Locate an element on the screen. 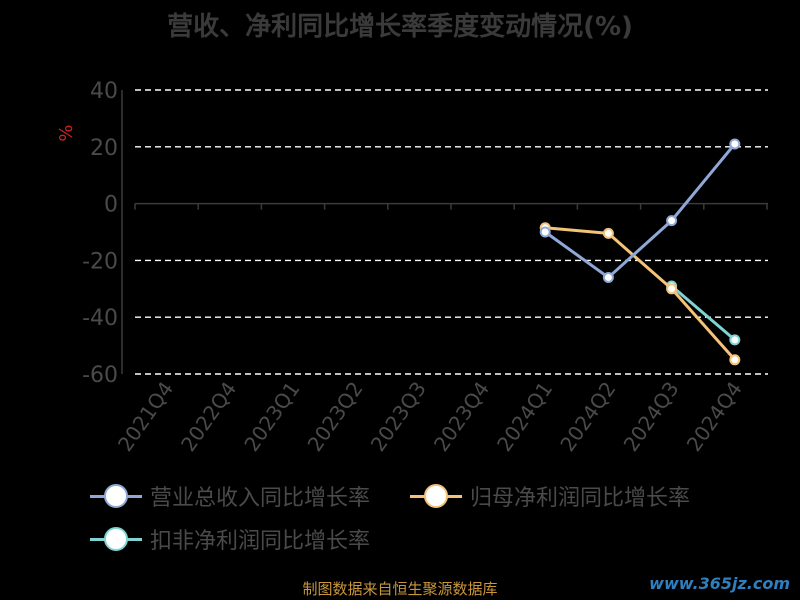 The image size is (800, 600). x-tick-label: 2024Q3 is located at coordinates (651, 416).